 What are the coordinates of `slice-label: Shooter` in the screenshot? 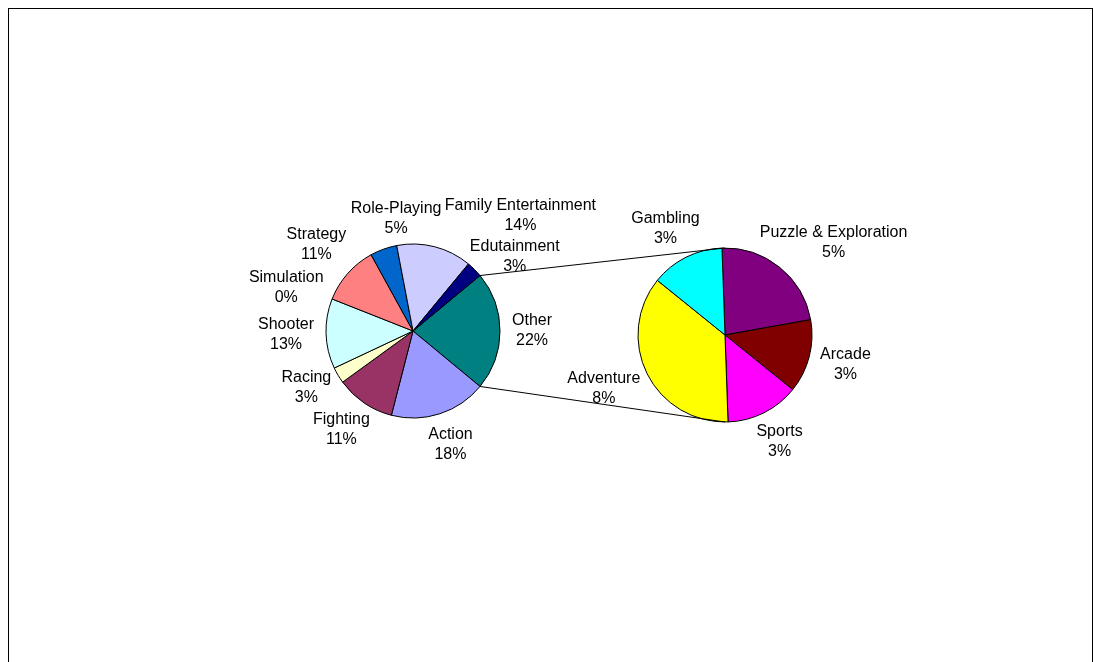 It's located at (286, 324).